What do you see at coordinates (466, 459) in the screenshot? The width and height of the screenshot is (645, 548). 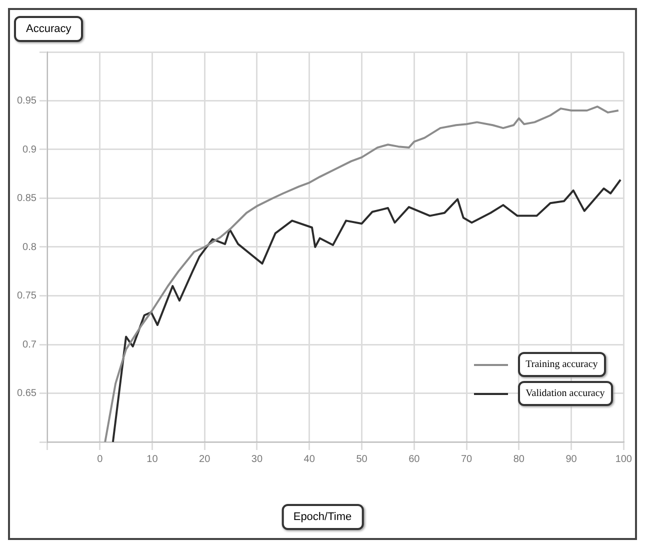 I see `x-tick-label: 70` at bounding box center [466, 459].